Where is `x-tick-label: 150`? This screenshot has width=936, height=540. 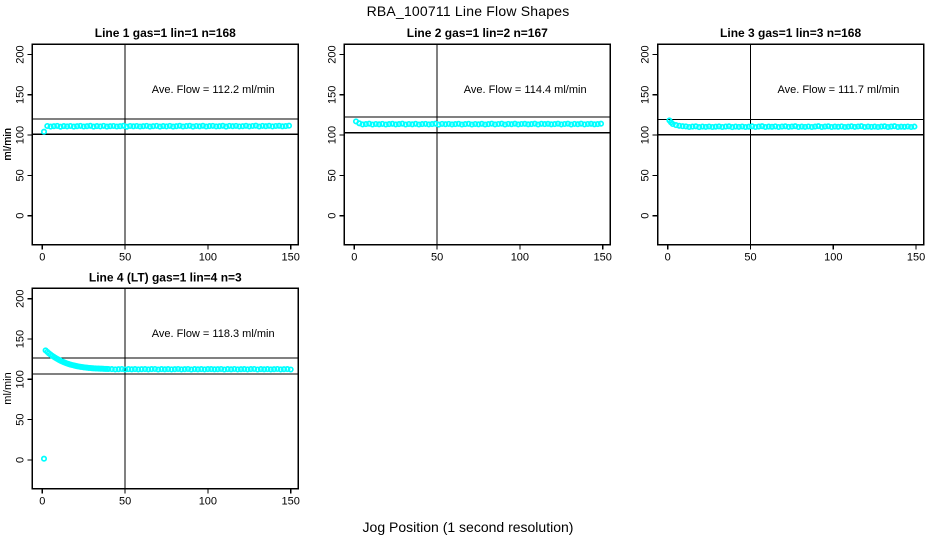 x-tick-label: 150 is located at coordinates (290, 258).